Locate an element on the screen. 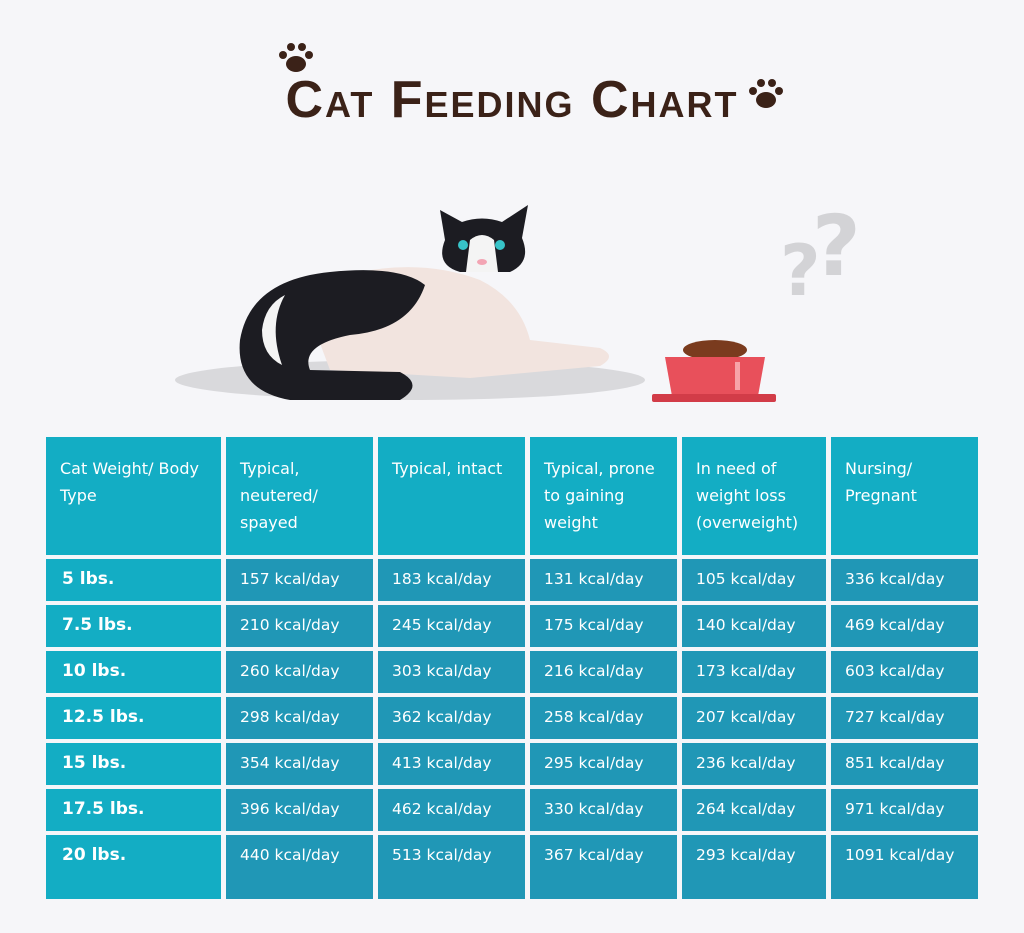 The height and width of the screenshot is (933, 1024). column-header: Cat Weight/ Body Type is located at coordinates (133, 496).